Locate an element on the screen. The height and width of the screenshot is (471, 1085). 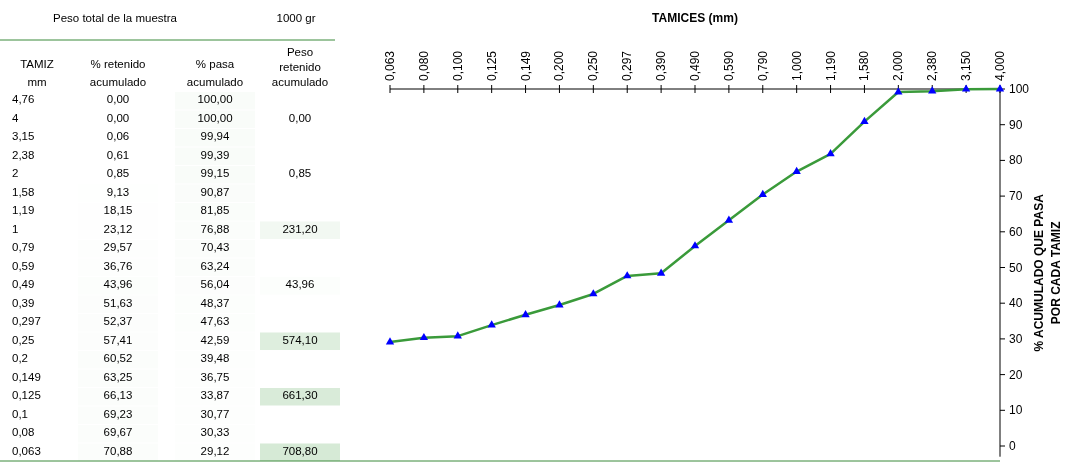
data-label: 30,77 is located at coordinates (215, 413).